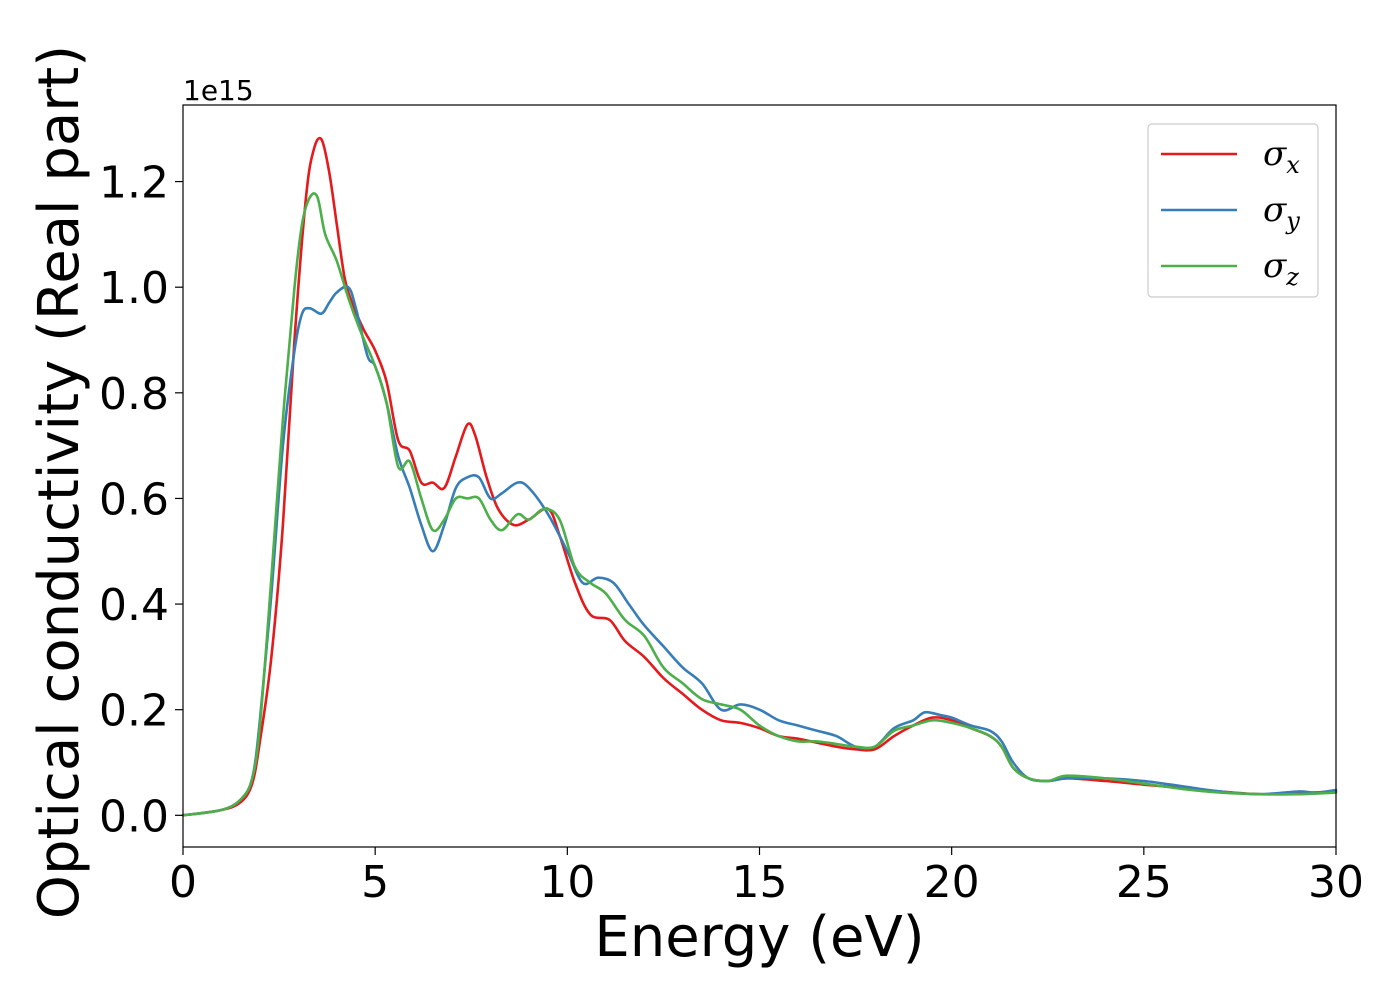 This screenshot has height=1000, width=1400. Describe the element at coordinates (134, 816) in the screenshot. I see `y-tick-label: 0.0` at that location.